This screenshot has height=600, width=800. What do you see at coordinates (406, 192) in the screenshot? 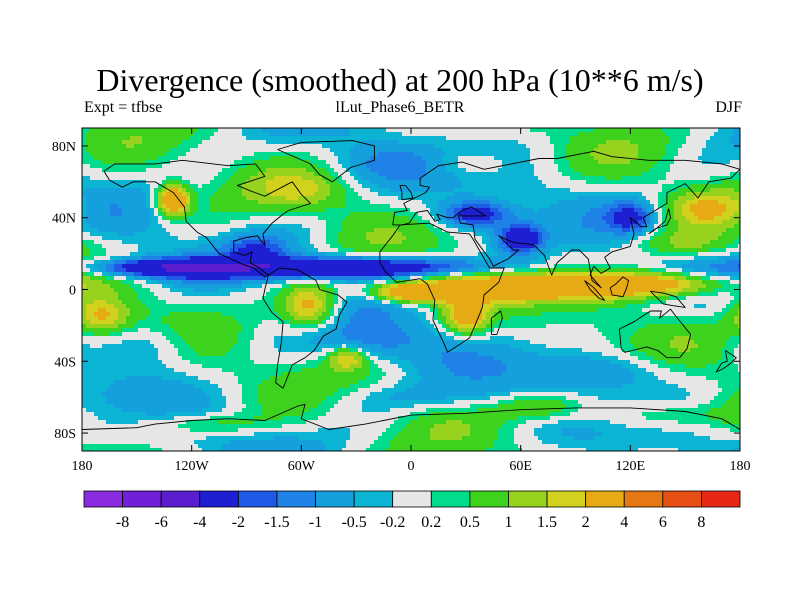
I see `coastline-britain` at bounding box center [406, 192].